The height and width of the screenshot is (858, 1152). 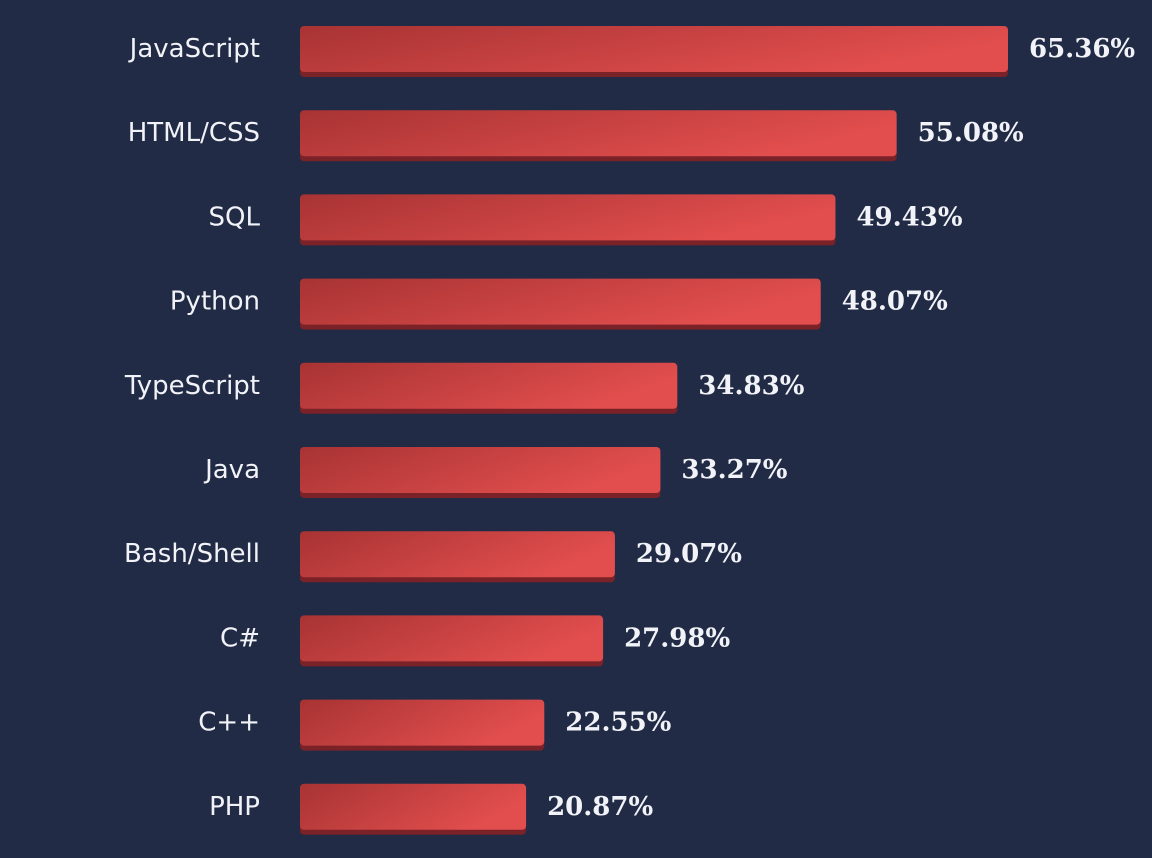 What do you see at coordinates (654, 49) in the screenshot?
I see `bar-javascript` at bounding box center [654, 49].